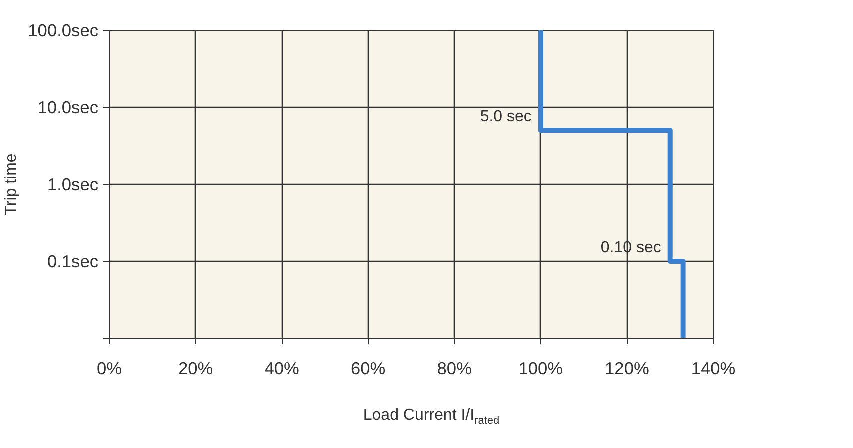  Describe the element at coordinates (73, 184) in the screenshot. I see `y-tick-label: 1.0sec` at that location.